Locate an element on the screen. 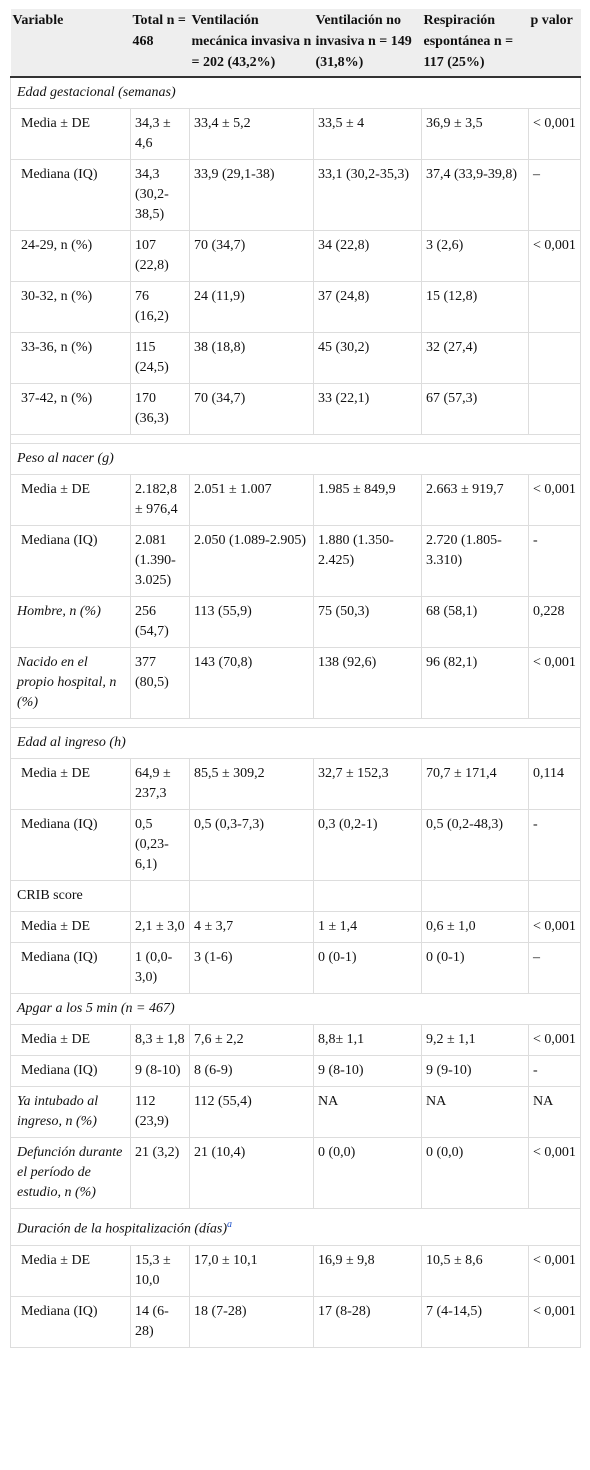 This screenshot has width=590, height=1470. section-text: Edad al ingreso (h) is located at coordinates (71, 742).